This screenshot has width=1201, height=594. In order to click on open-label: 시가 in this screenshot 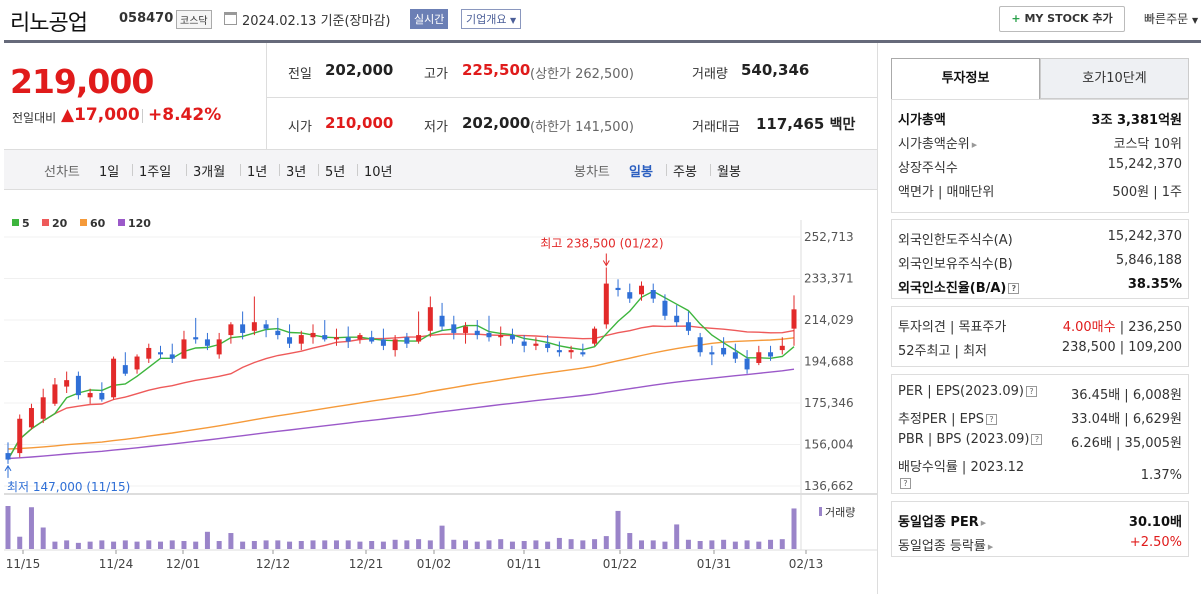, I will do `click(300, 127)`.